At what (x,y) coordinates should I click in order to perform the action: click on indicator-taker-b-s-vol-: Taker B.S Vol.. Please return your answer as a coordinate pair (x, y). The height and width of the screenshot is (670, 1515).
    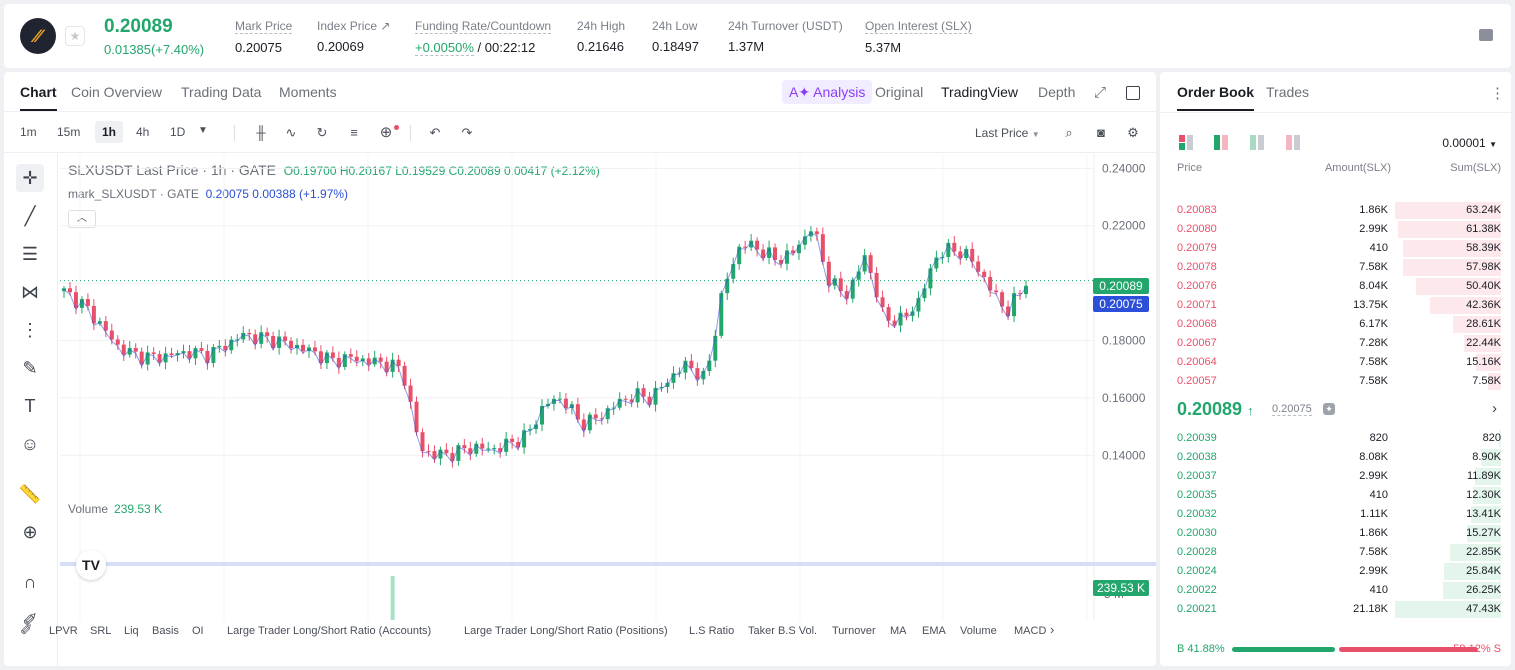
    Looking at the image, I should click on (783, 631).